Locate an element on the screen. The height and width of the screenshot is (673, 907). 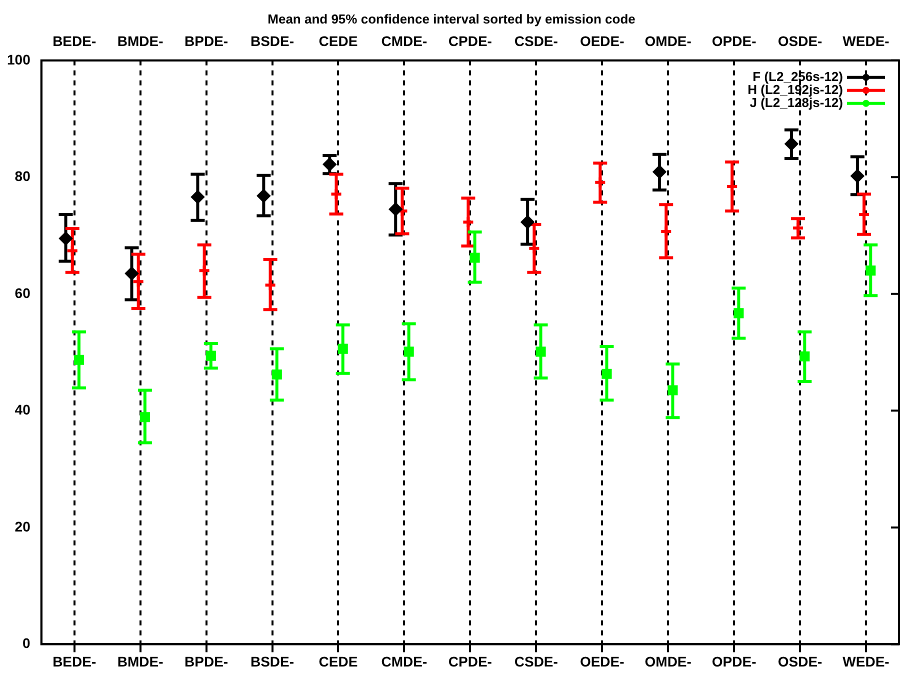
x-tick-label: BEDE- is located at coordinates (74, 661).